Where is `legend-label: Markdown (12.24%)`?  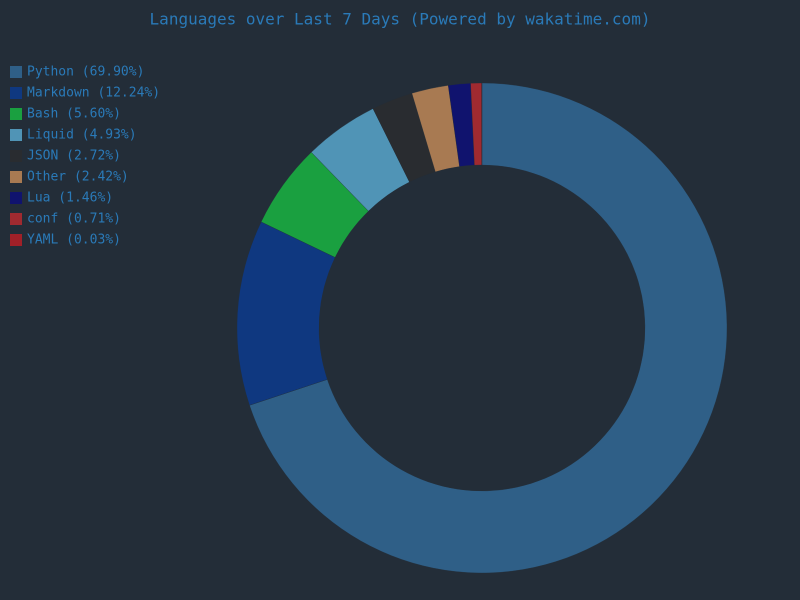
legend-label: Markdown (12.24%) is located at coordinates (93, 93).